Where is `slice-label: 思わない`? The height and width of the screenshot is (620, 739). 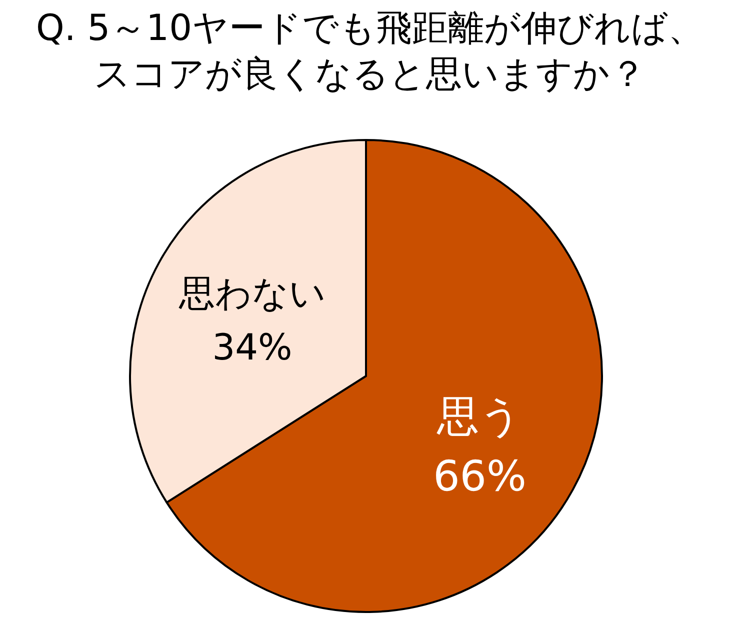
slice-label: 思わない is located at coordinates (252, 293).